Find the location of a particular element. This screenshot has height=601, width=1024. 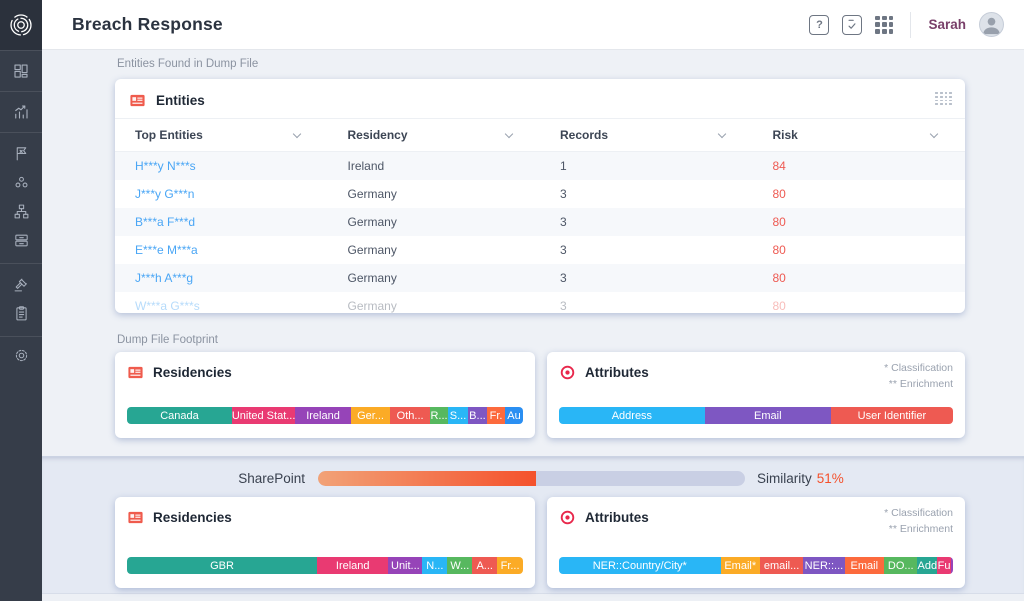

bullseye-icon is located at coordinates (567, 517).